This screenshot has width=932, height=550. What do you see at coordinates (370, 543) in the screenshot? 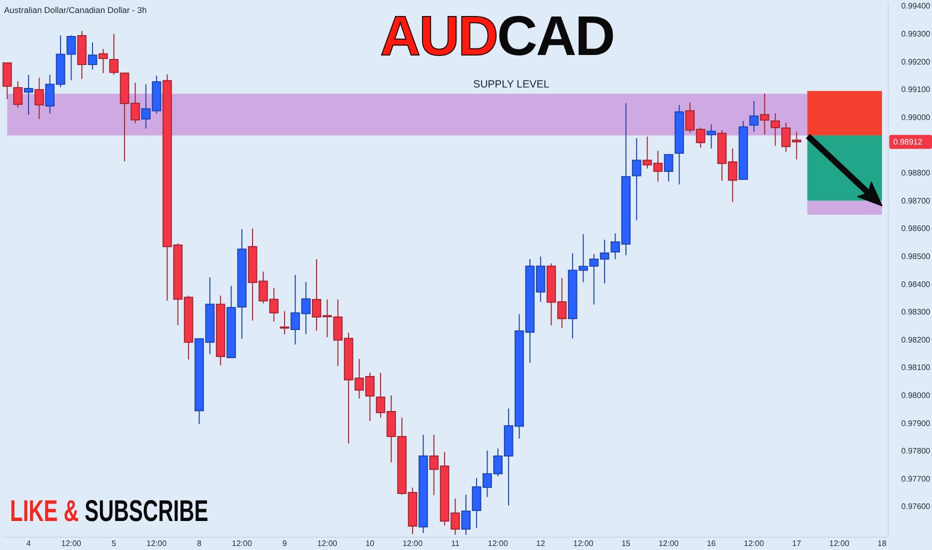
I see `x-tick-label: 10` at bounding box center [370, 543].